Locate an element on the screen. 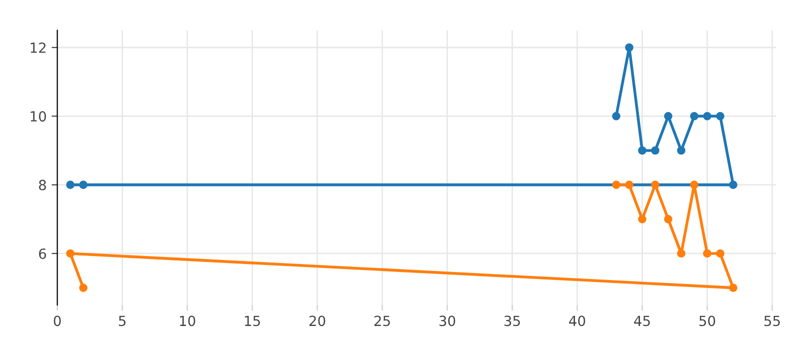 The width and height of the screenshot is (796, 337). x-tick-label: 10 is located at coordinates (188, 321).